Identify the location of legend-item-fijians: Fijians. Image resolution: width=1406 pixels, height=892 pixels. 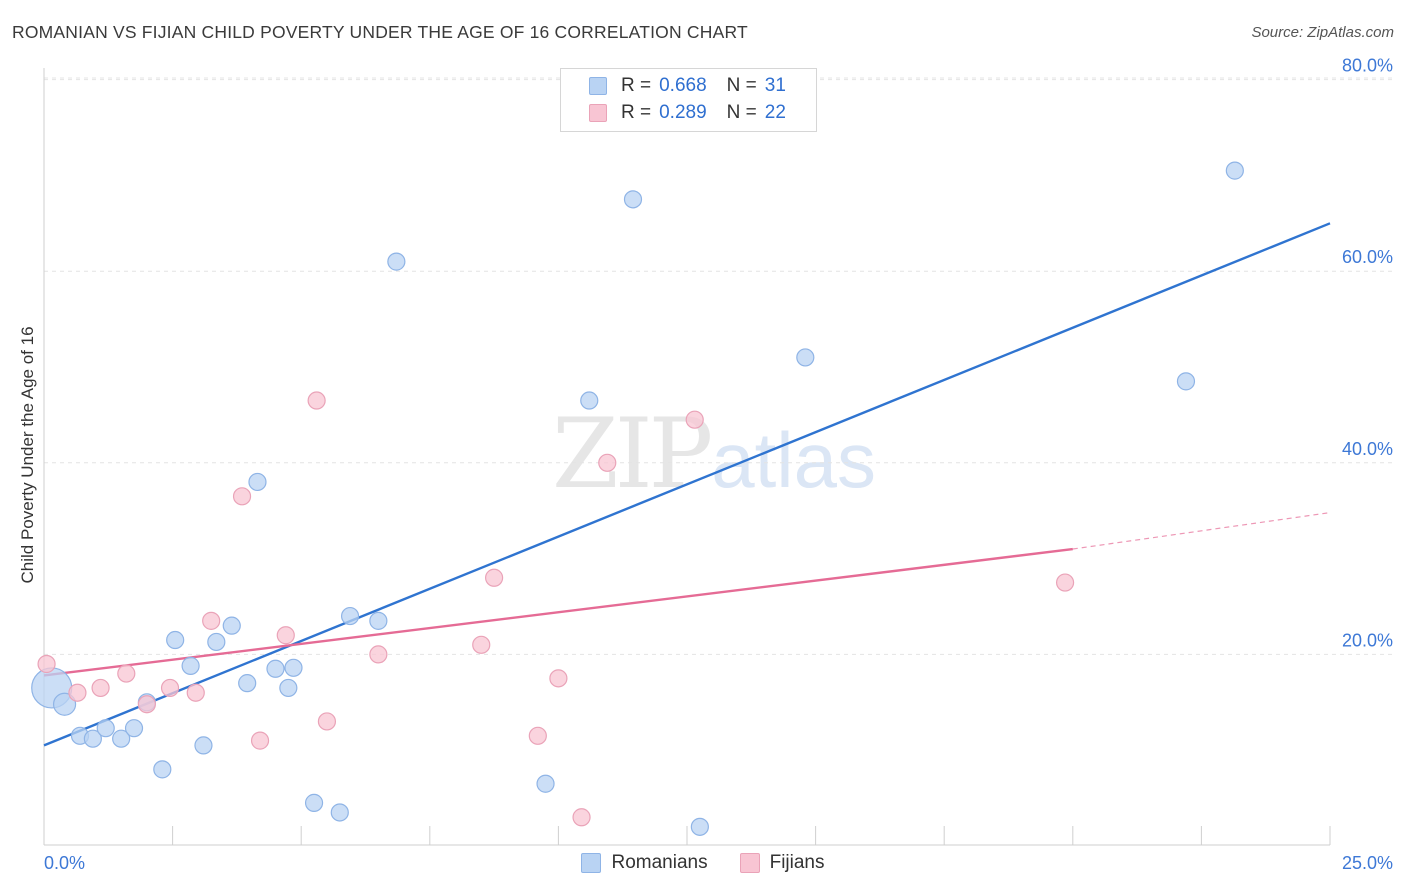
(782, 863).